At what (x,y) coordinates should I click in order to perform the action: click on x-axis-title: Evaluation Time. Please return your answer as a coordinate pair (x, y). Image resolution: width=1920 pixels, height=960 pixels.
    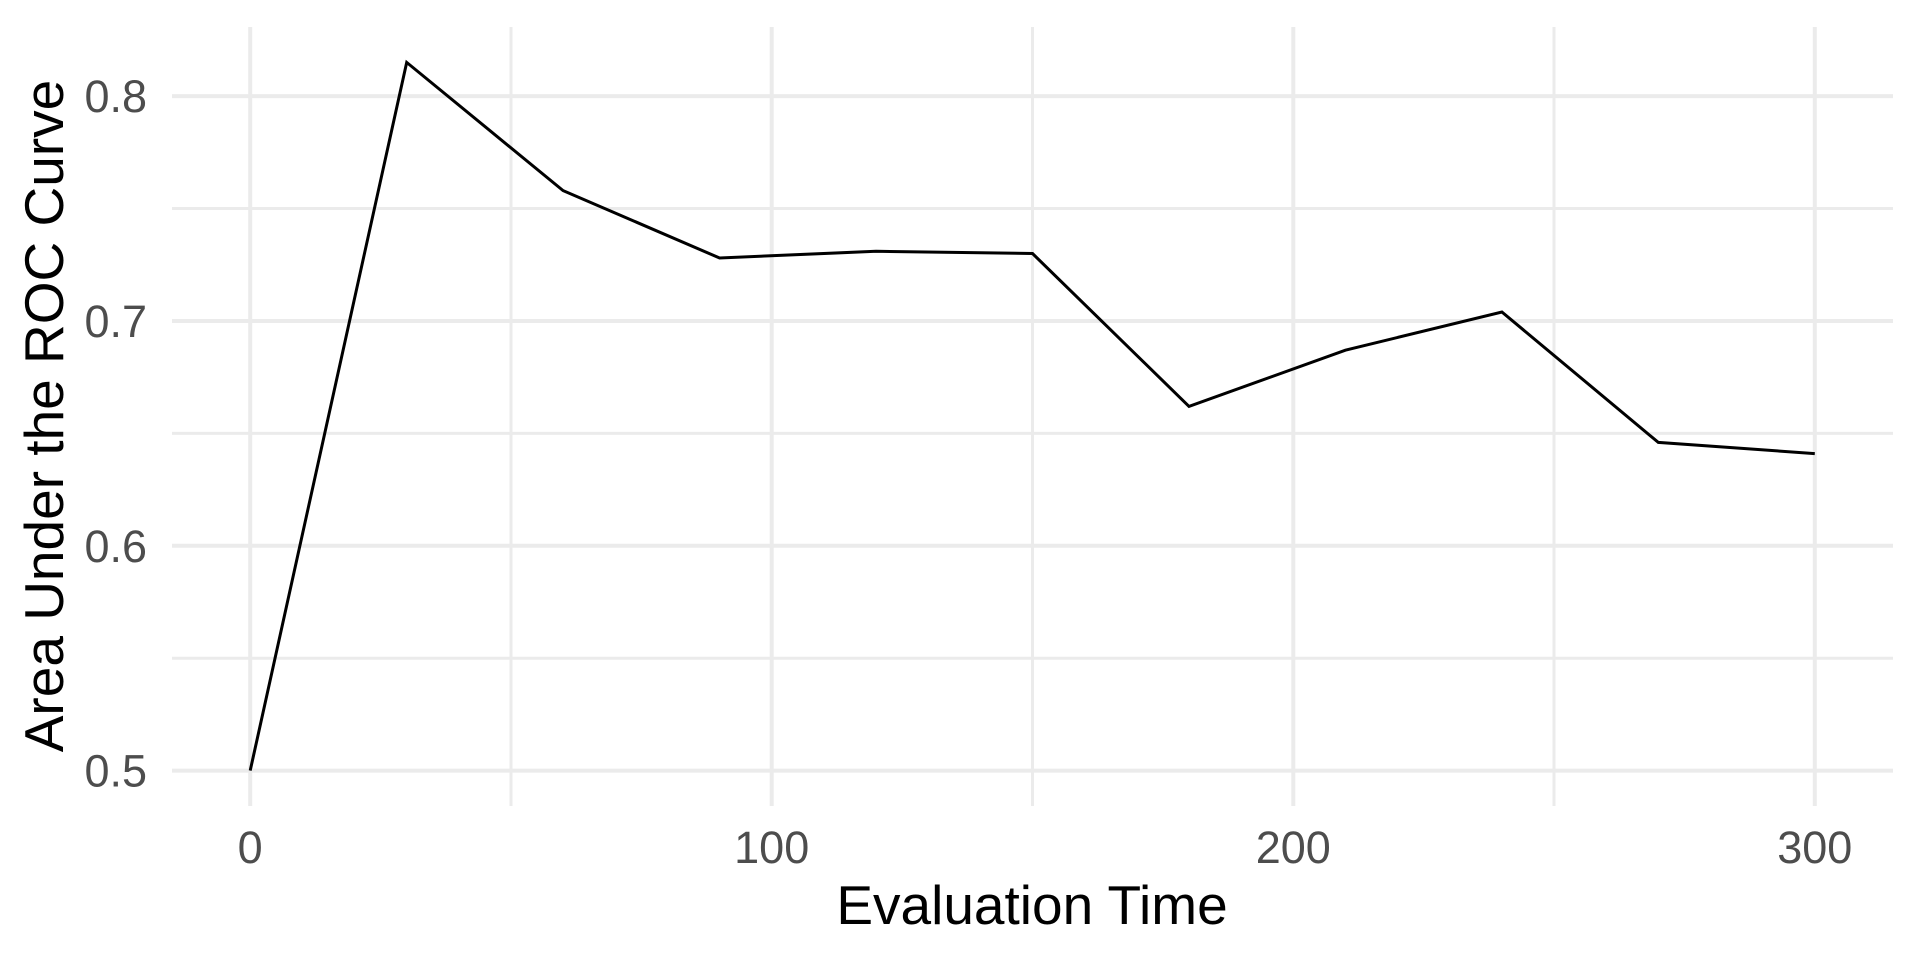
    Looking at the image, I should click on (1031, 905).